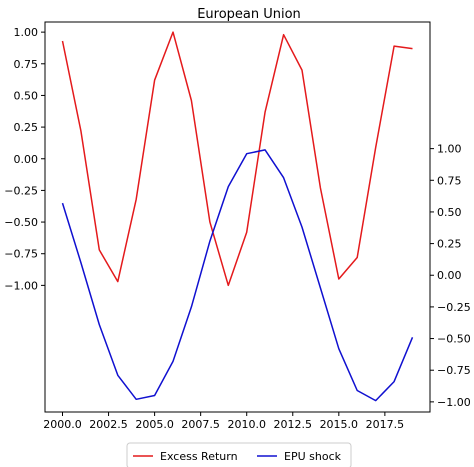 This screenshot has height=467, width=474. Describe the element at coordinates (21, 222) in the screenshot. I see `left-y-tick-label: −0.50` at that location.